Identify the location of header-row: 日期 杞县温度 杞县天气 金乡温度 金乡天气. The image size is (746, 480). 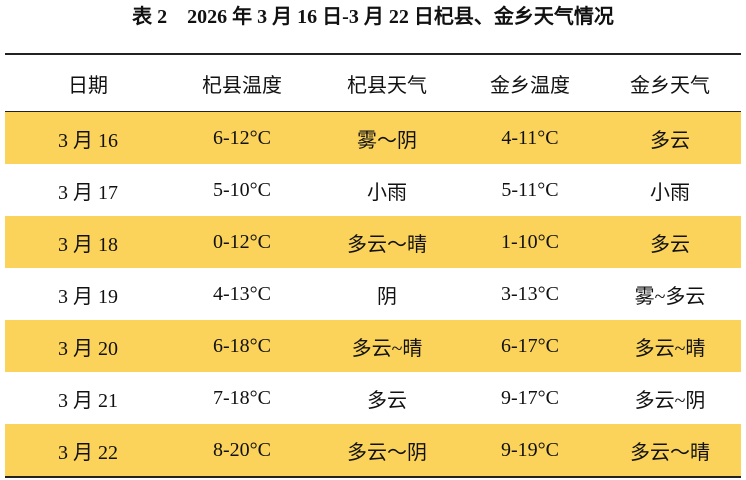
(373, 83).